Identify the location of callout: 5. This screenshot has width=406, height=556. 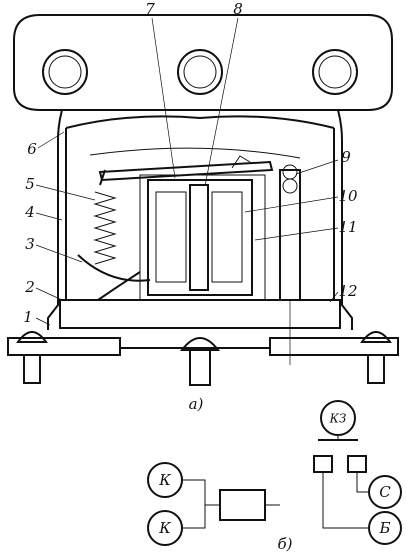
(30, 184).